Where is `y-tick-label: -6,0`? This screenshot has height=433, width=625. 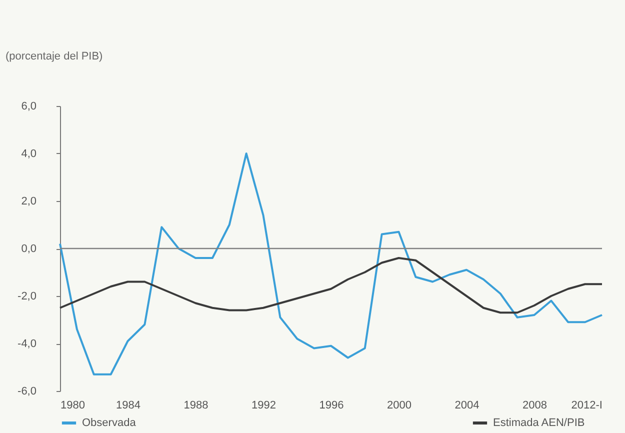
y-tick-label: -6,0 is located at coordinates (27, 392).